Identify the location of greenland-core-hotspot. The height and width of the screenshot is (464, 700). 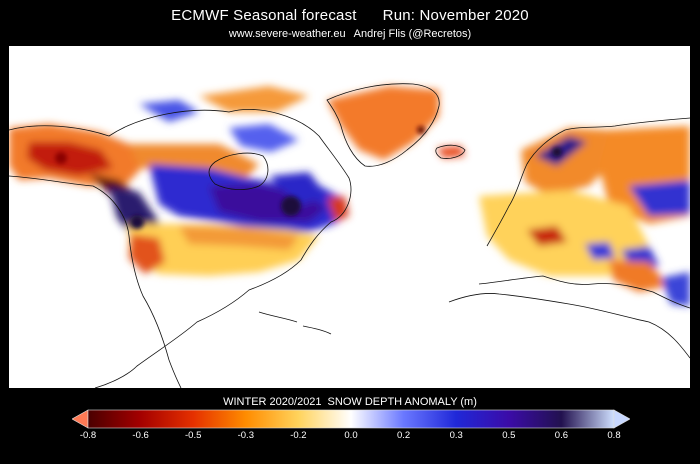
(421, 130).